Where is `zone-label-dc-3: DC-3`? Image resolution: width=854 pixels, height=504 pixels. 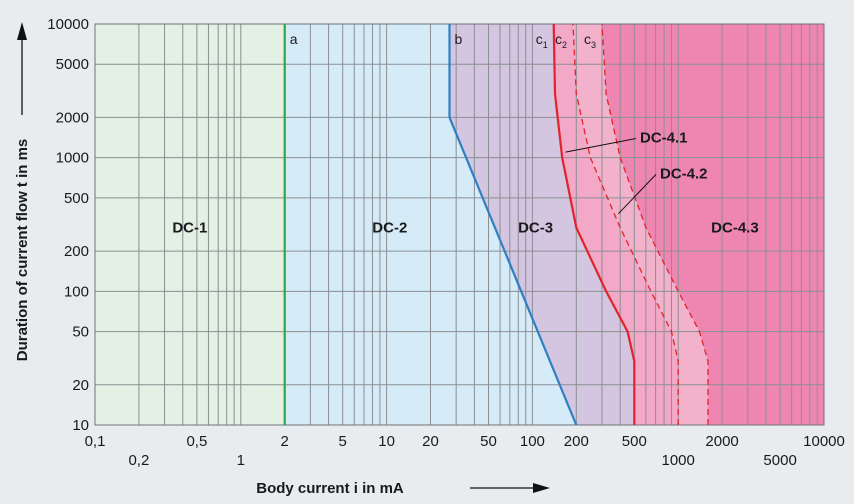 zone-label-dc-3: DC-3 is located at coordinates (535, 228).